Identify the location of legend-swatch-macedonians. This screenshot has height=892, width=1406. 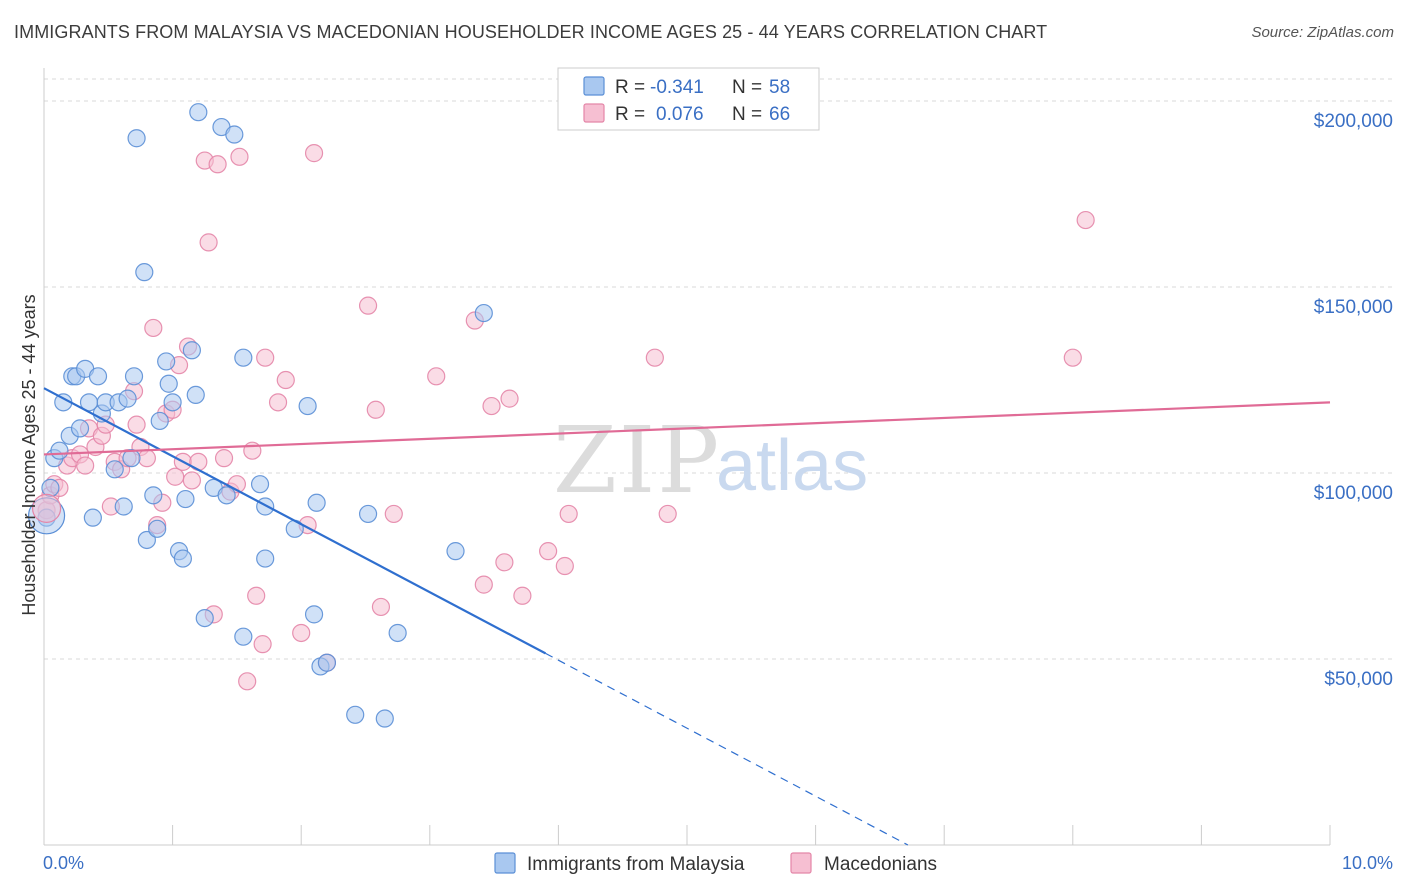
(594, 113).